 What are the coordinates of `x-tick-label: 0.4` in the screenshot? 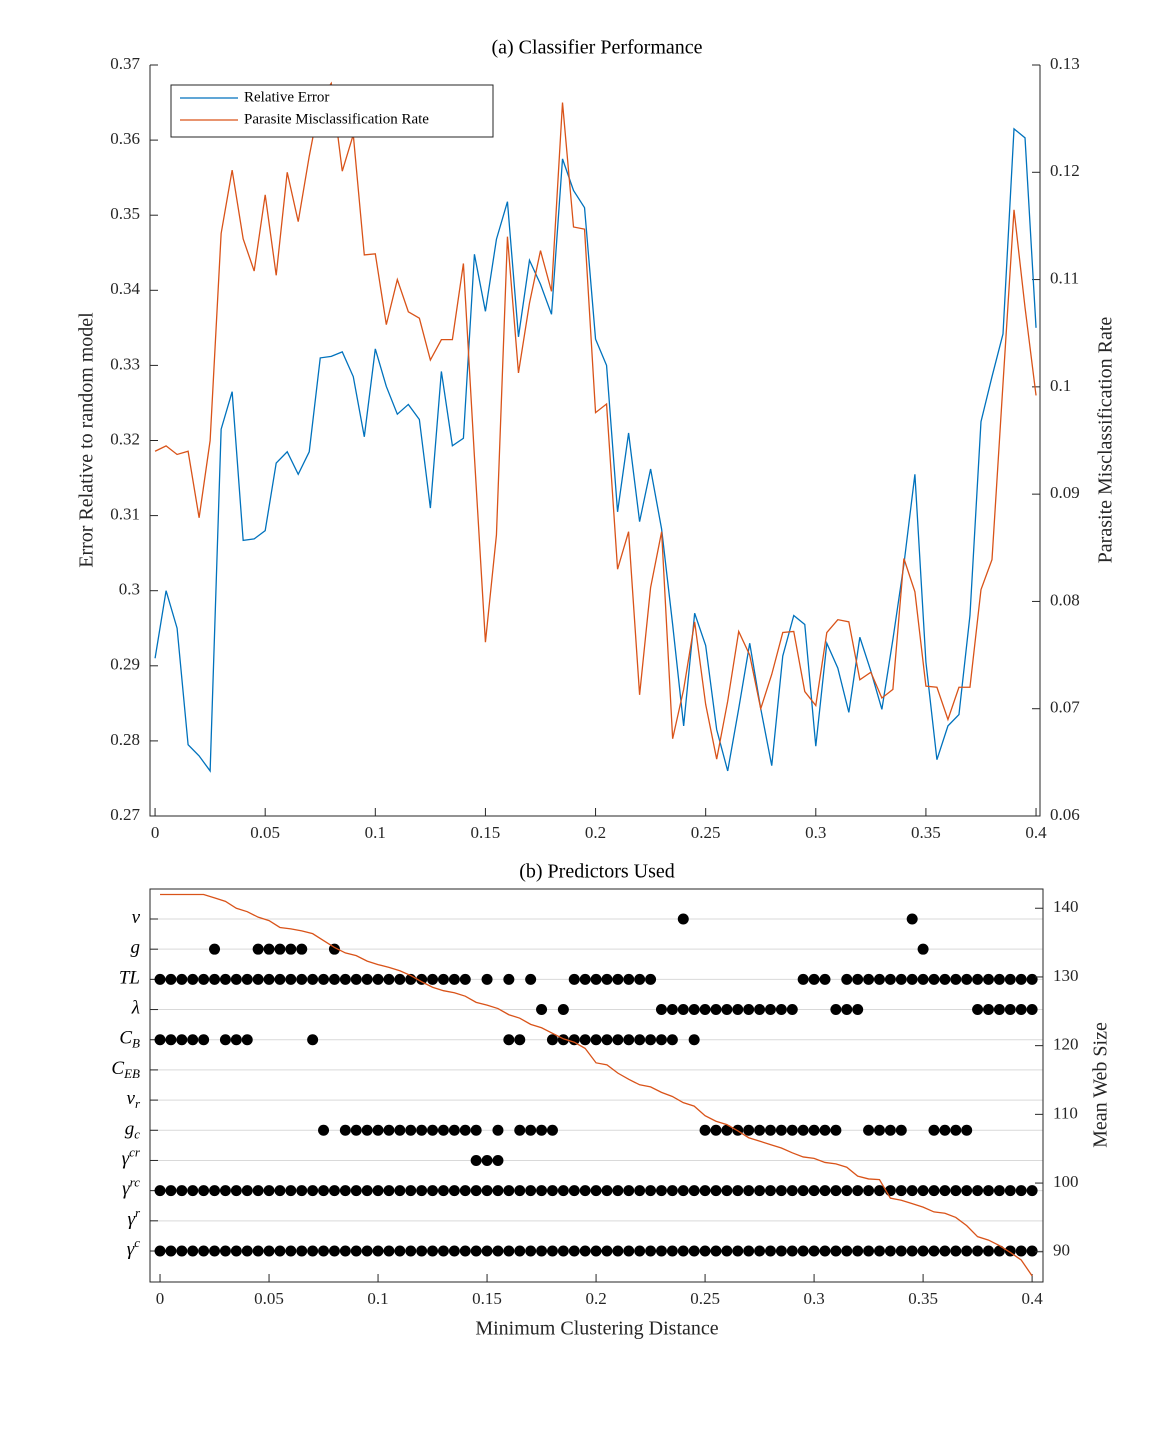 It's located at (1036, 832).